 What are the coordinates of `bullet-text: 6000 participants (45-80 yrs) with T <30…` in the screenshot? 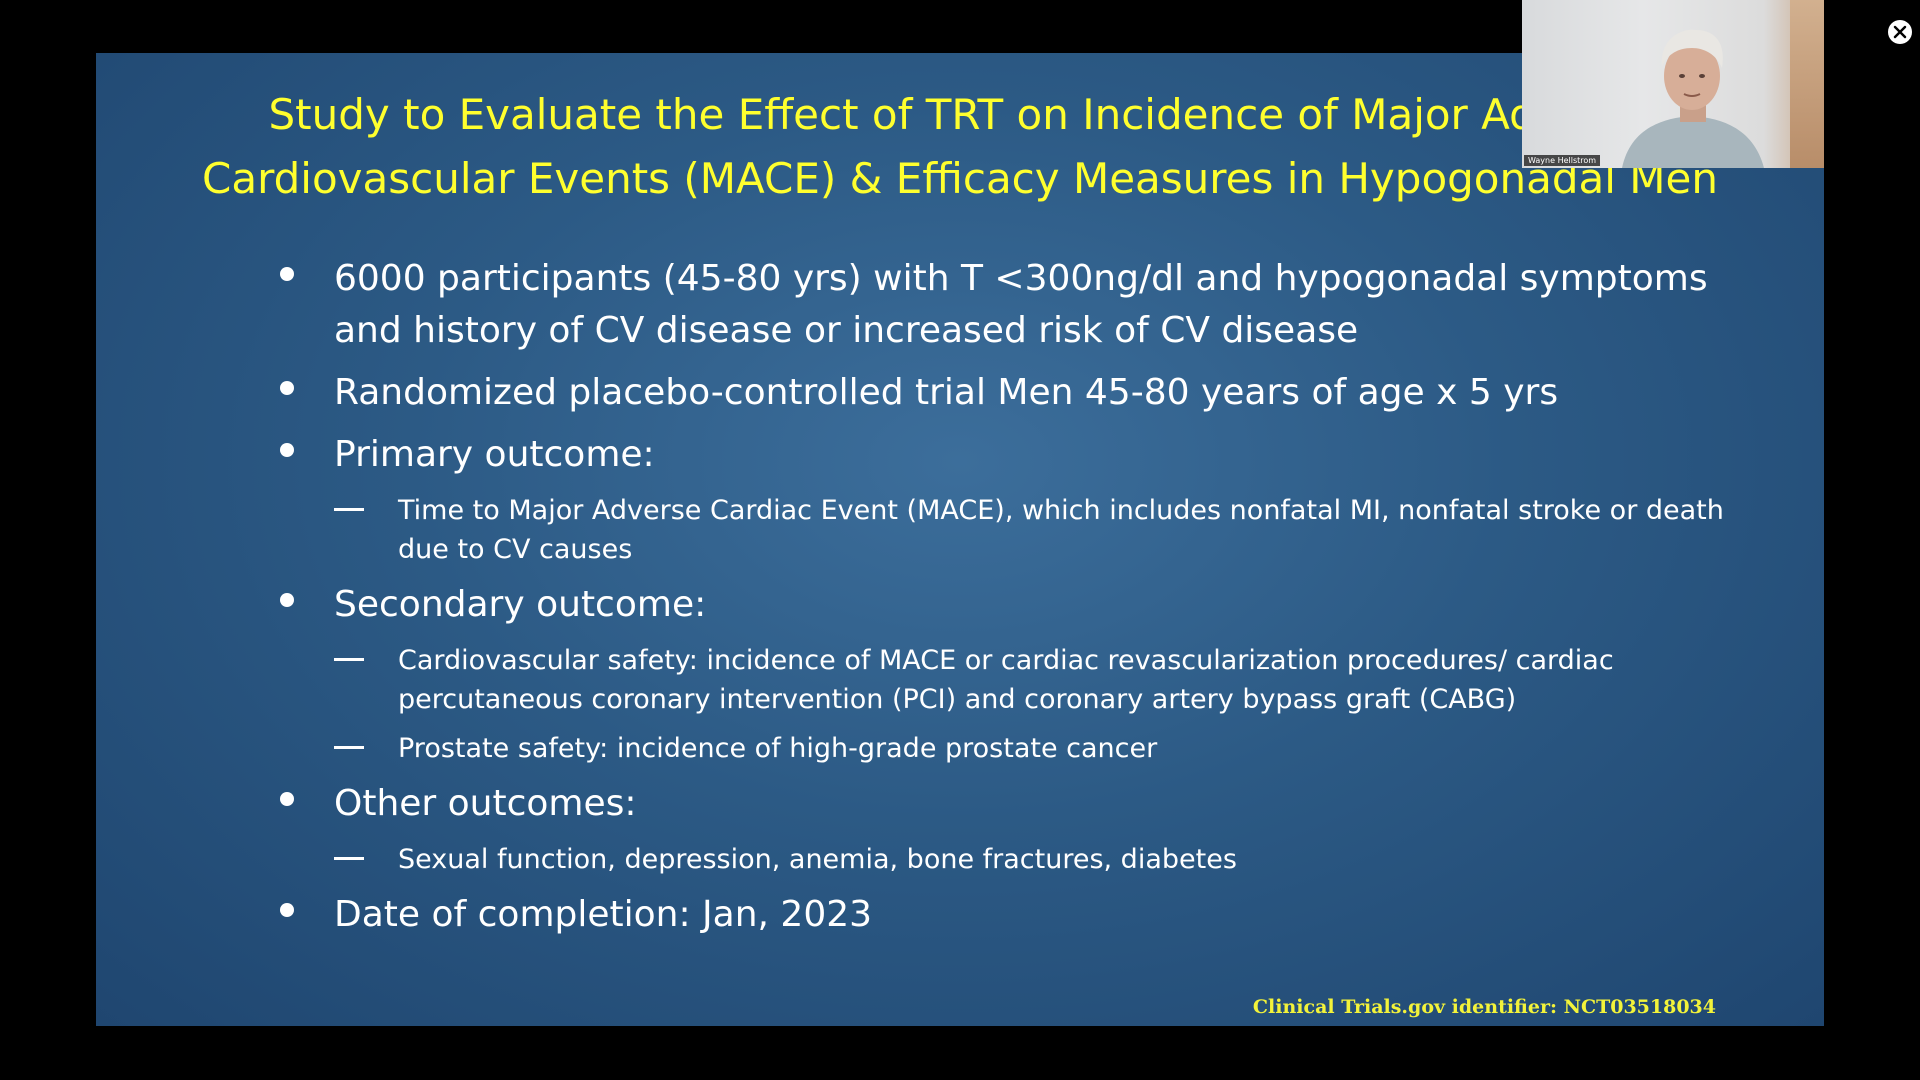 It's located at (1021, 304).